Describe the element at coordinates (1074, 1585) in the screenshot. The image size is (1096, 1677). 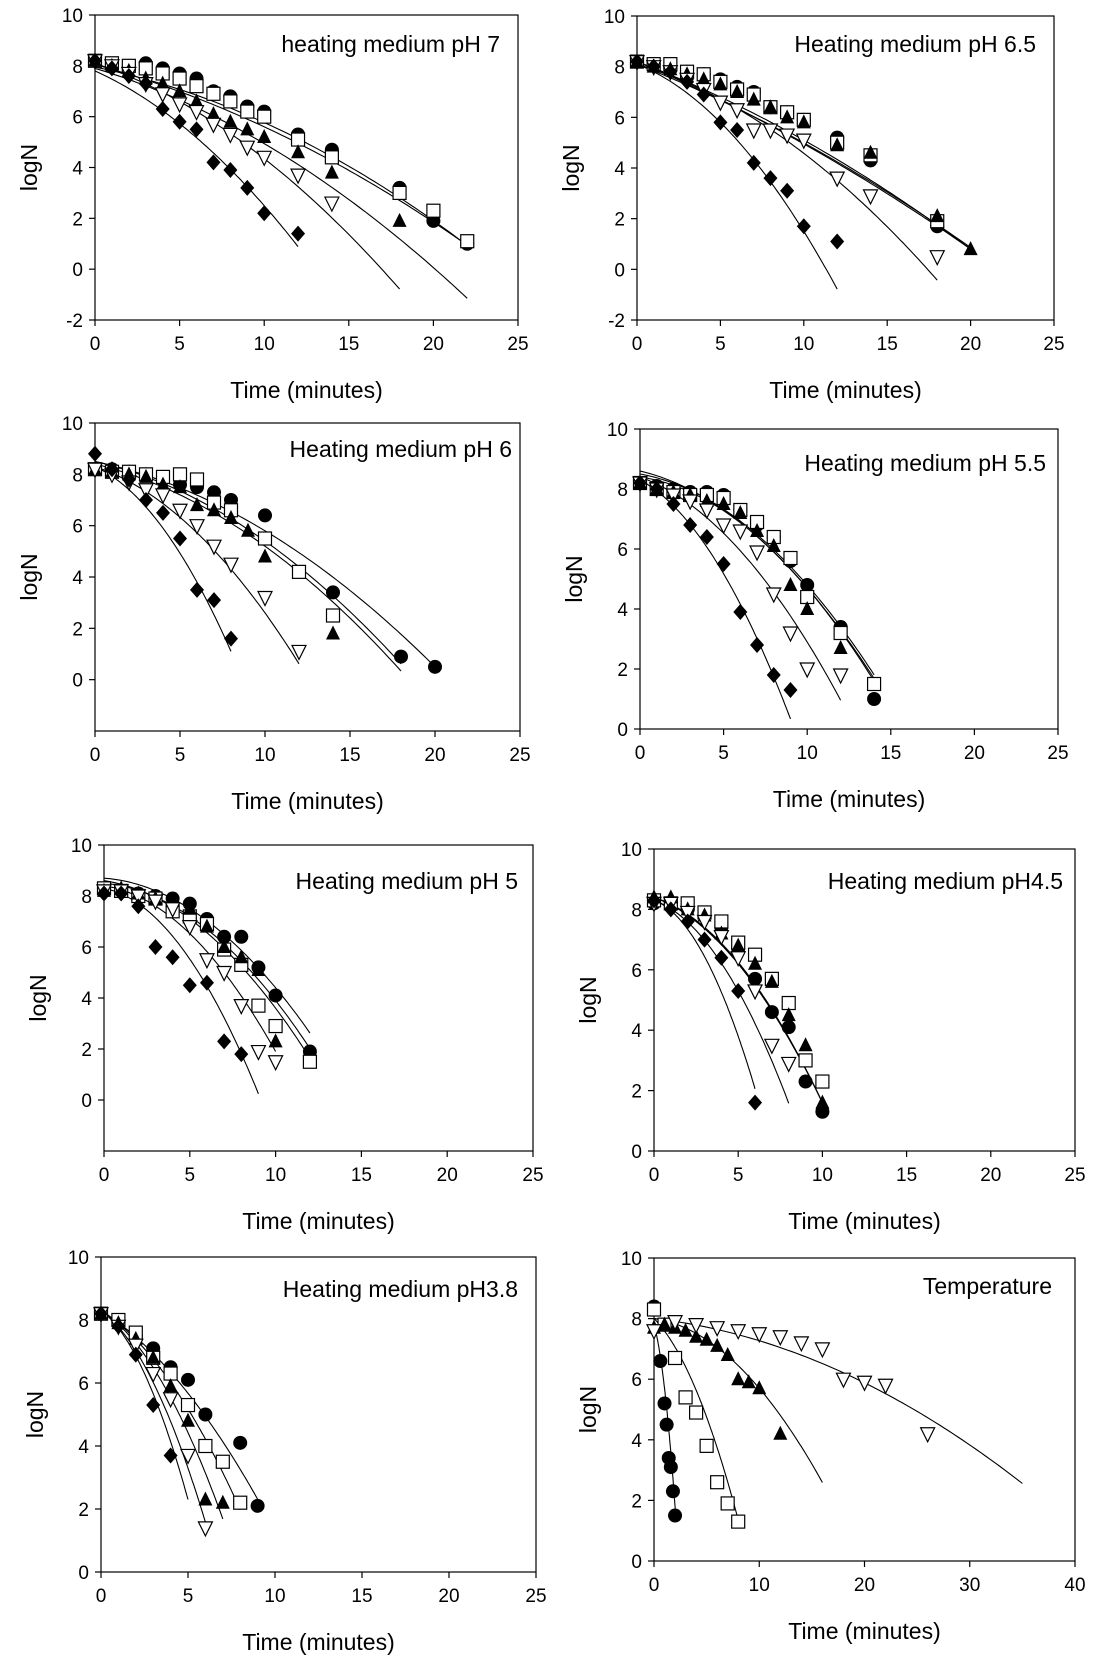
I see `x-tick-label: 40` at that location.